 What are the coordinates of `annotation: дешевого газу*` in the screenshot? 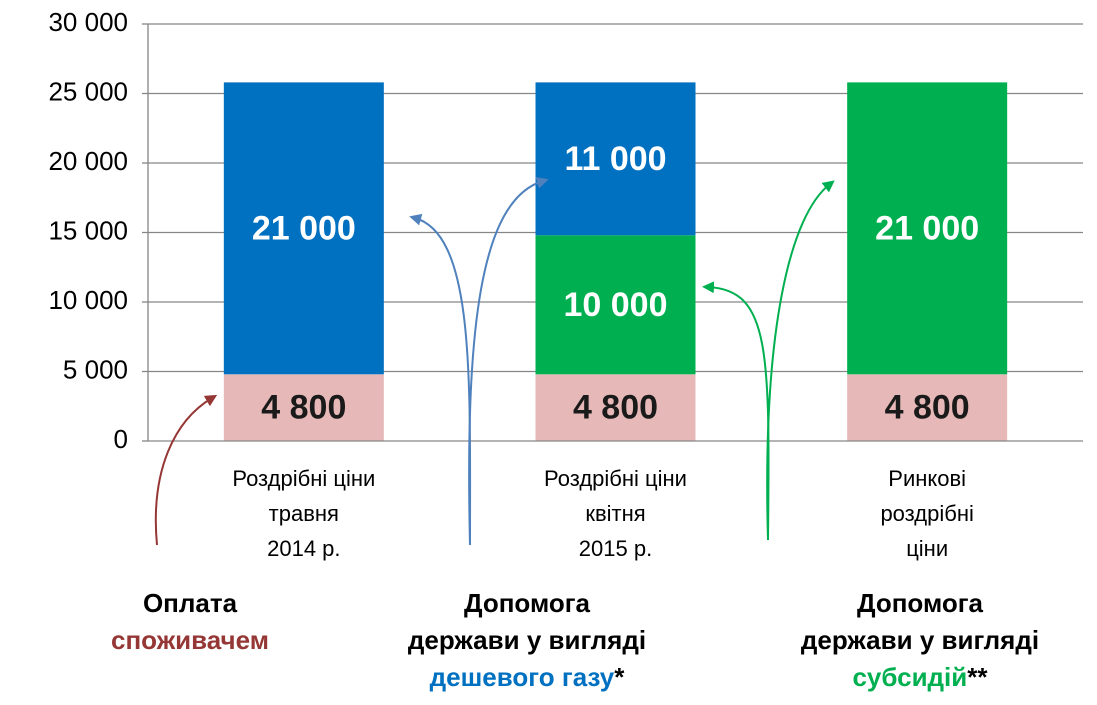 It's located at (528, 677).